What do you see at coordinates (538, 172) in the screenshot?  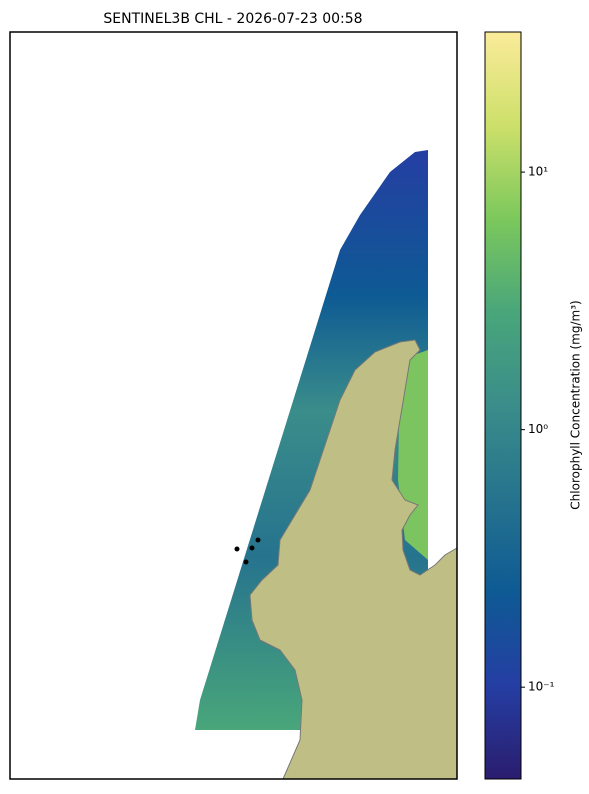 I see `colorbar-tick-label: 10¹` at bounding box center [538, 172].